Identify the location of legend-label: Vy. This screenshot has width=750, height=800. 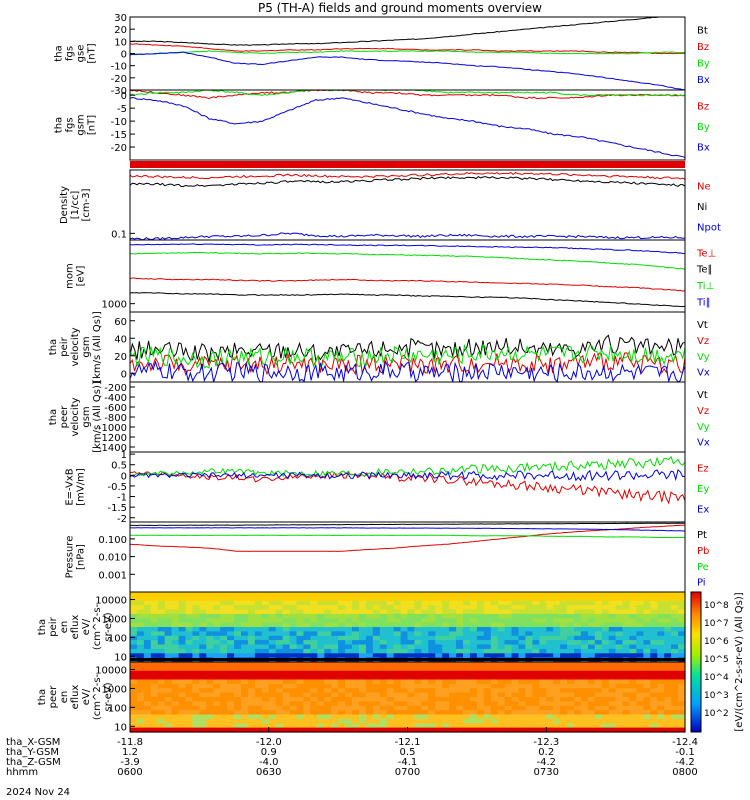
(703, 427).